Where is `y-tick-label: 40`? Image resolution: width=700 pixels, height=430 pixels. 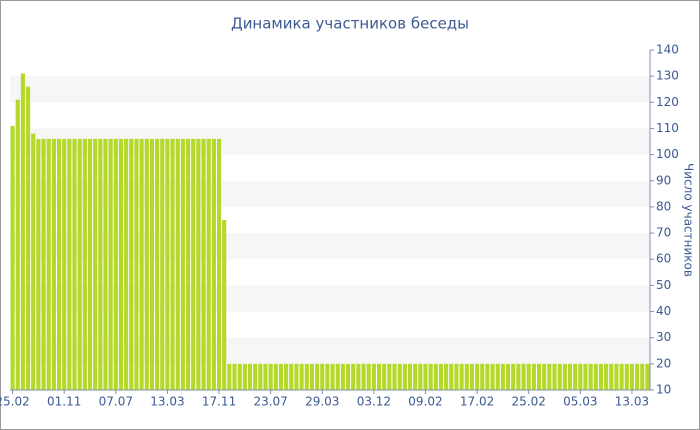 y-tick-label: 40 is located at coordinates (663, 311).